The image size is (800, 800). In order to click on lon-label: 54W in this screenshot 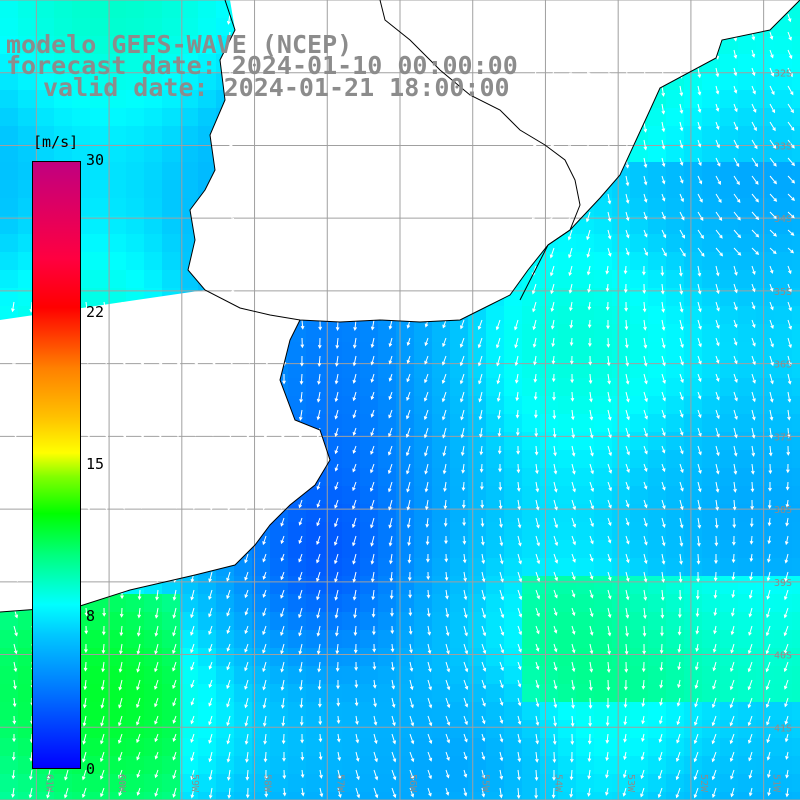, I will do `click(557, 783)`.